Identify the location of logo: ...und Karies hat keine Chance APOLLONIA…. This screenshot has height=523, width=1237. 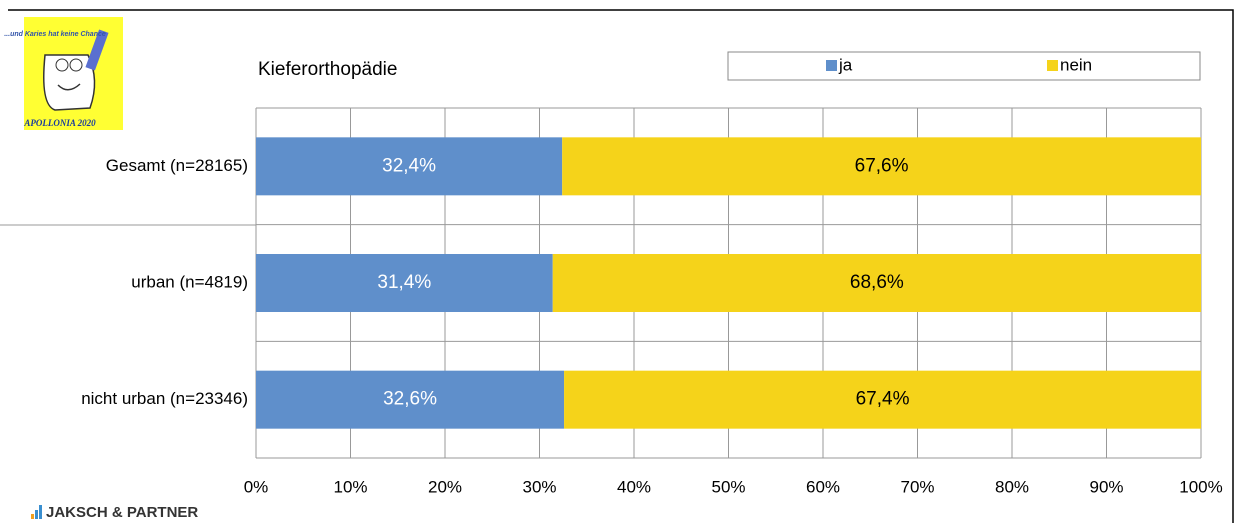
(63, 73).